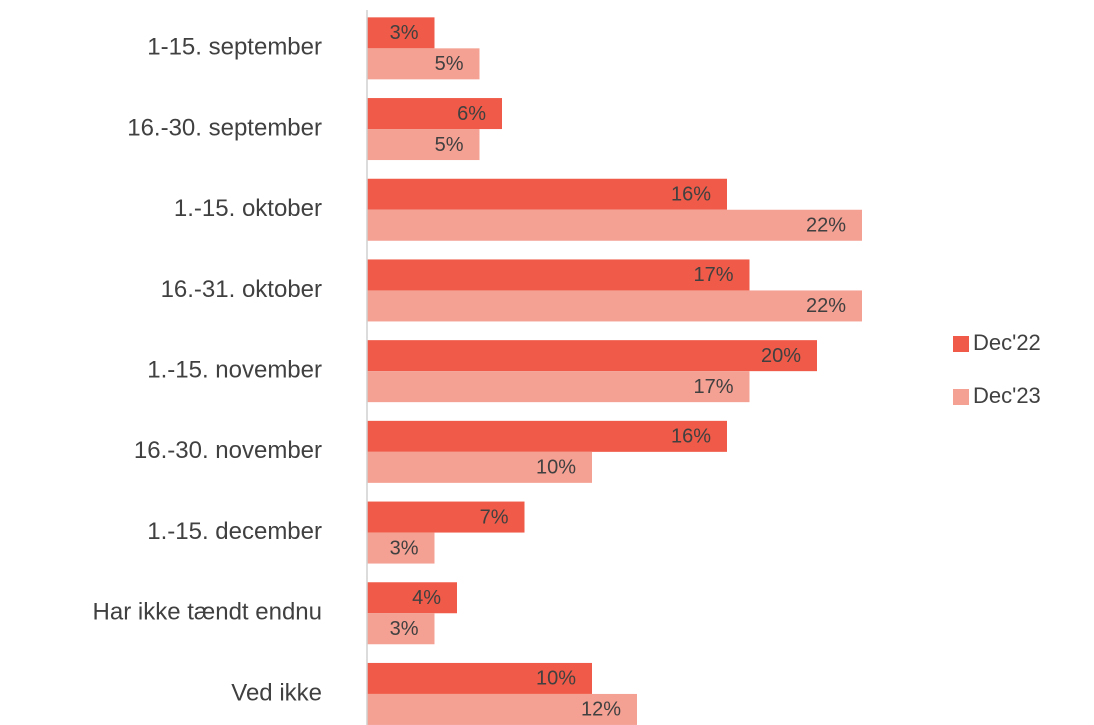 The width and height of the screenshot is (1094, 725). Describe the element at coordinates (781, 356) in the screenshot. I see `data-label: 20%` at that location.